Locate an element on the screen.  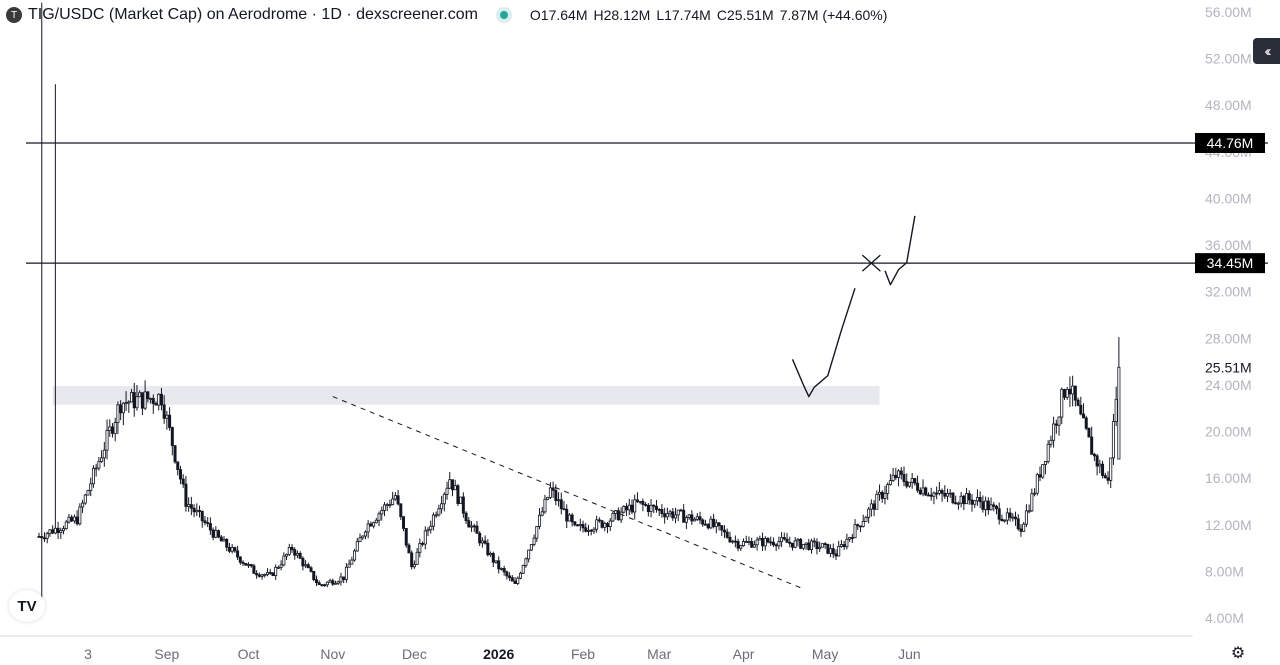
double-chevron-left-icon: ‹‹ is located at coordinates (1266, 51).